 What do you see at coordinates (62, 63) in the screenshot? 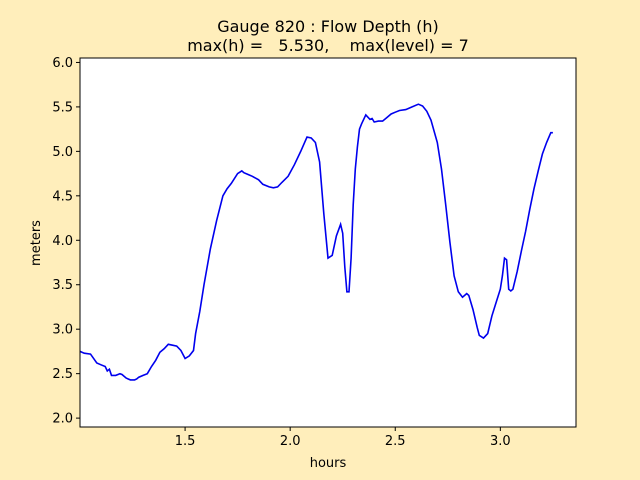
I see `y-tick-label: 6.0` at bounding box center [62, 63].